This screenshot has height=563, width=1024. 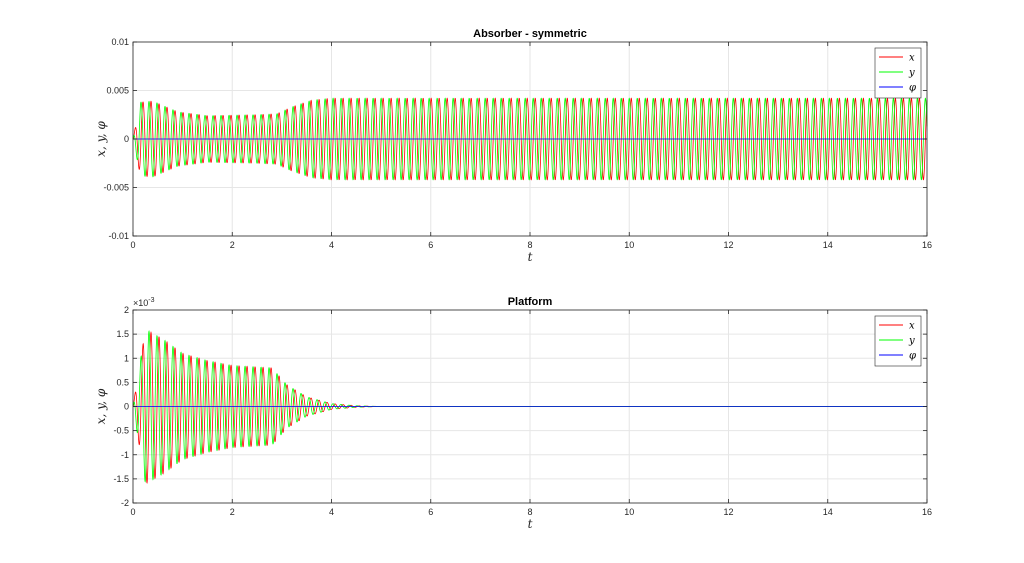 What do you see at coordinates (117, 91) in the screenshot?
I see `y-tick-label: 0.005` at bounding box center [117, 91].